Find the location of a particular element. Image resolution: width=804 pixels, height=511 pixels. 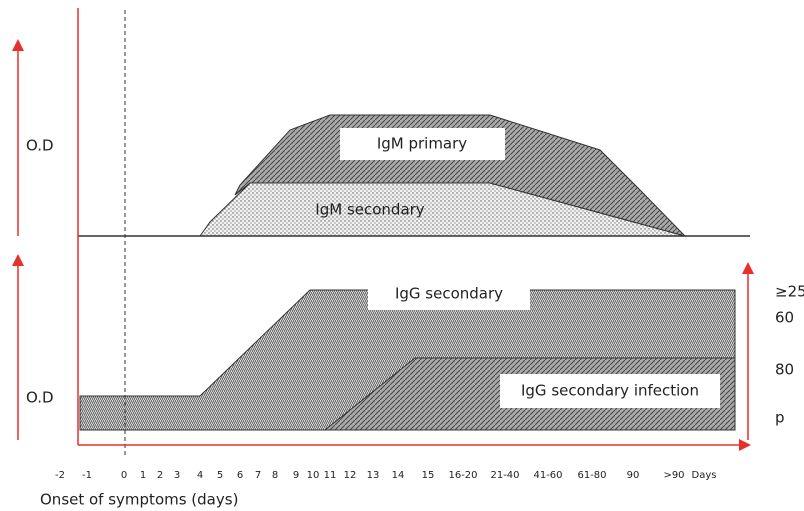

right-label: ≥25 is located at coordinates (789, 292).